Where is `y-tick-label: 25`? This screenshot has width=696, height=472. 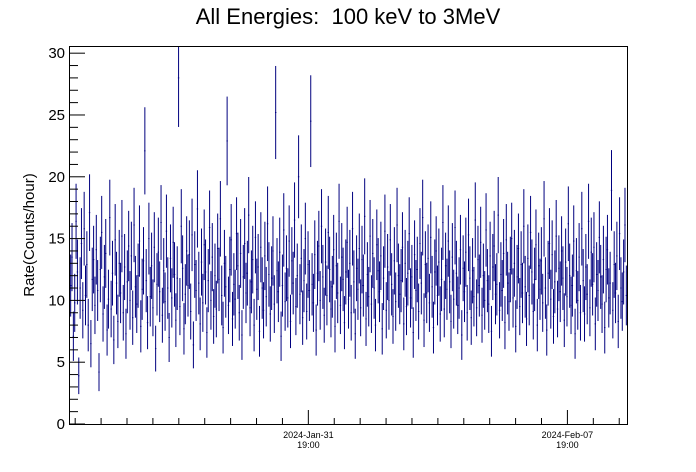
y-tick-label: 25 is located at coordinates (56, 115).